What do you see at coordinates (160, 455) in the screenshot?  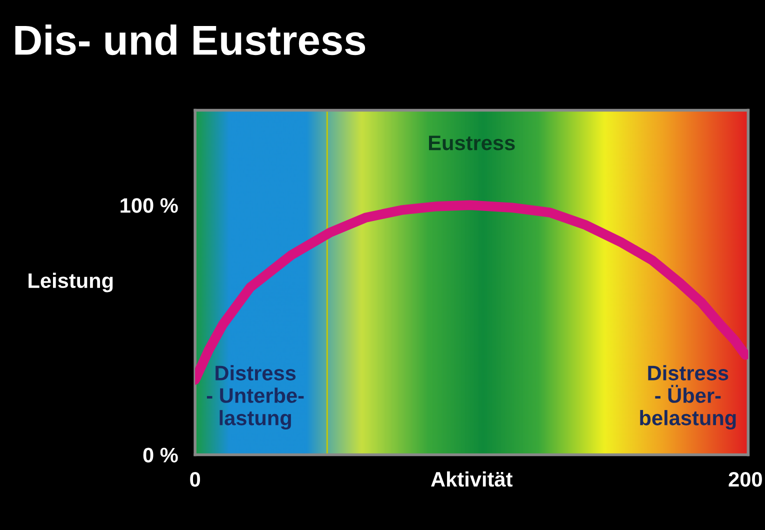 I see `y-tick-label: 0 %` at bounding box center [160, 455].